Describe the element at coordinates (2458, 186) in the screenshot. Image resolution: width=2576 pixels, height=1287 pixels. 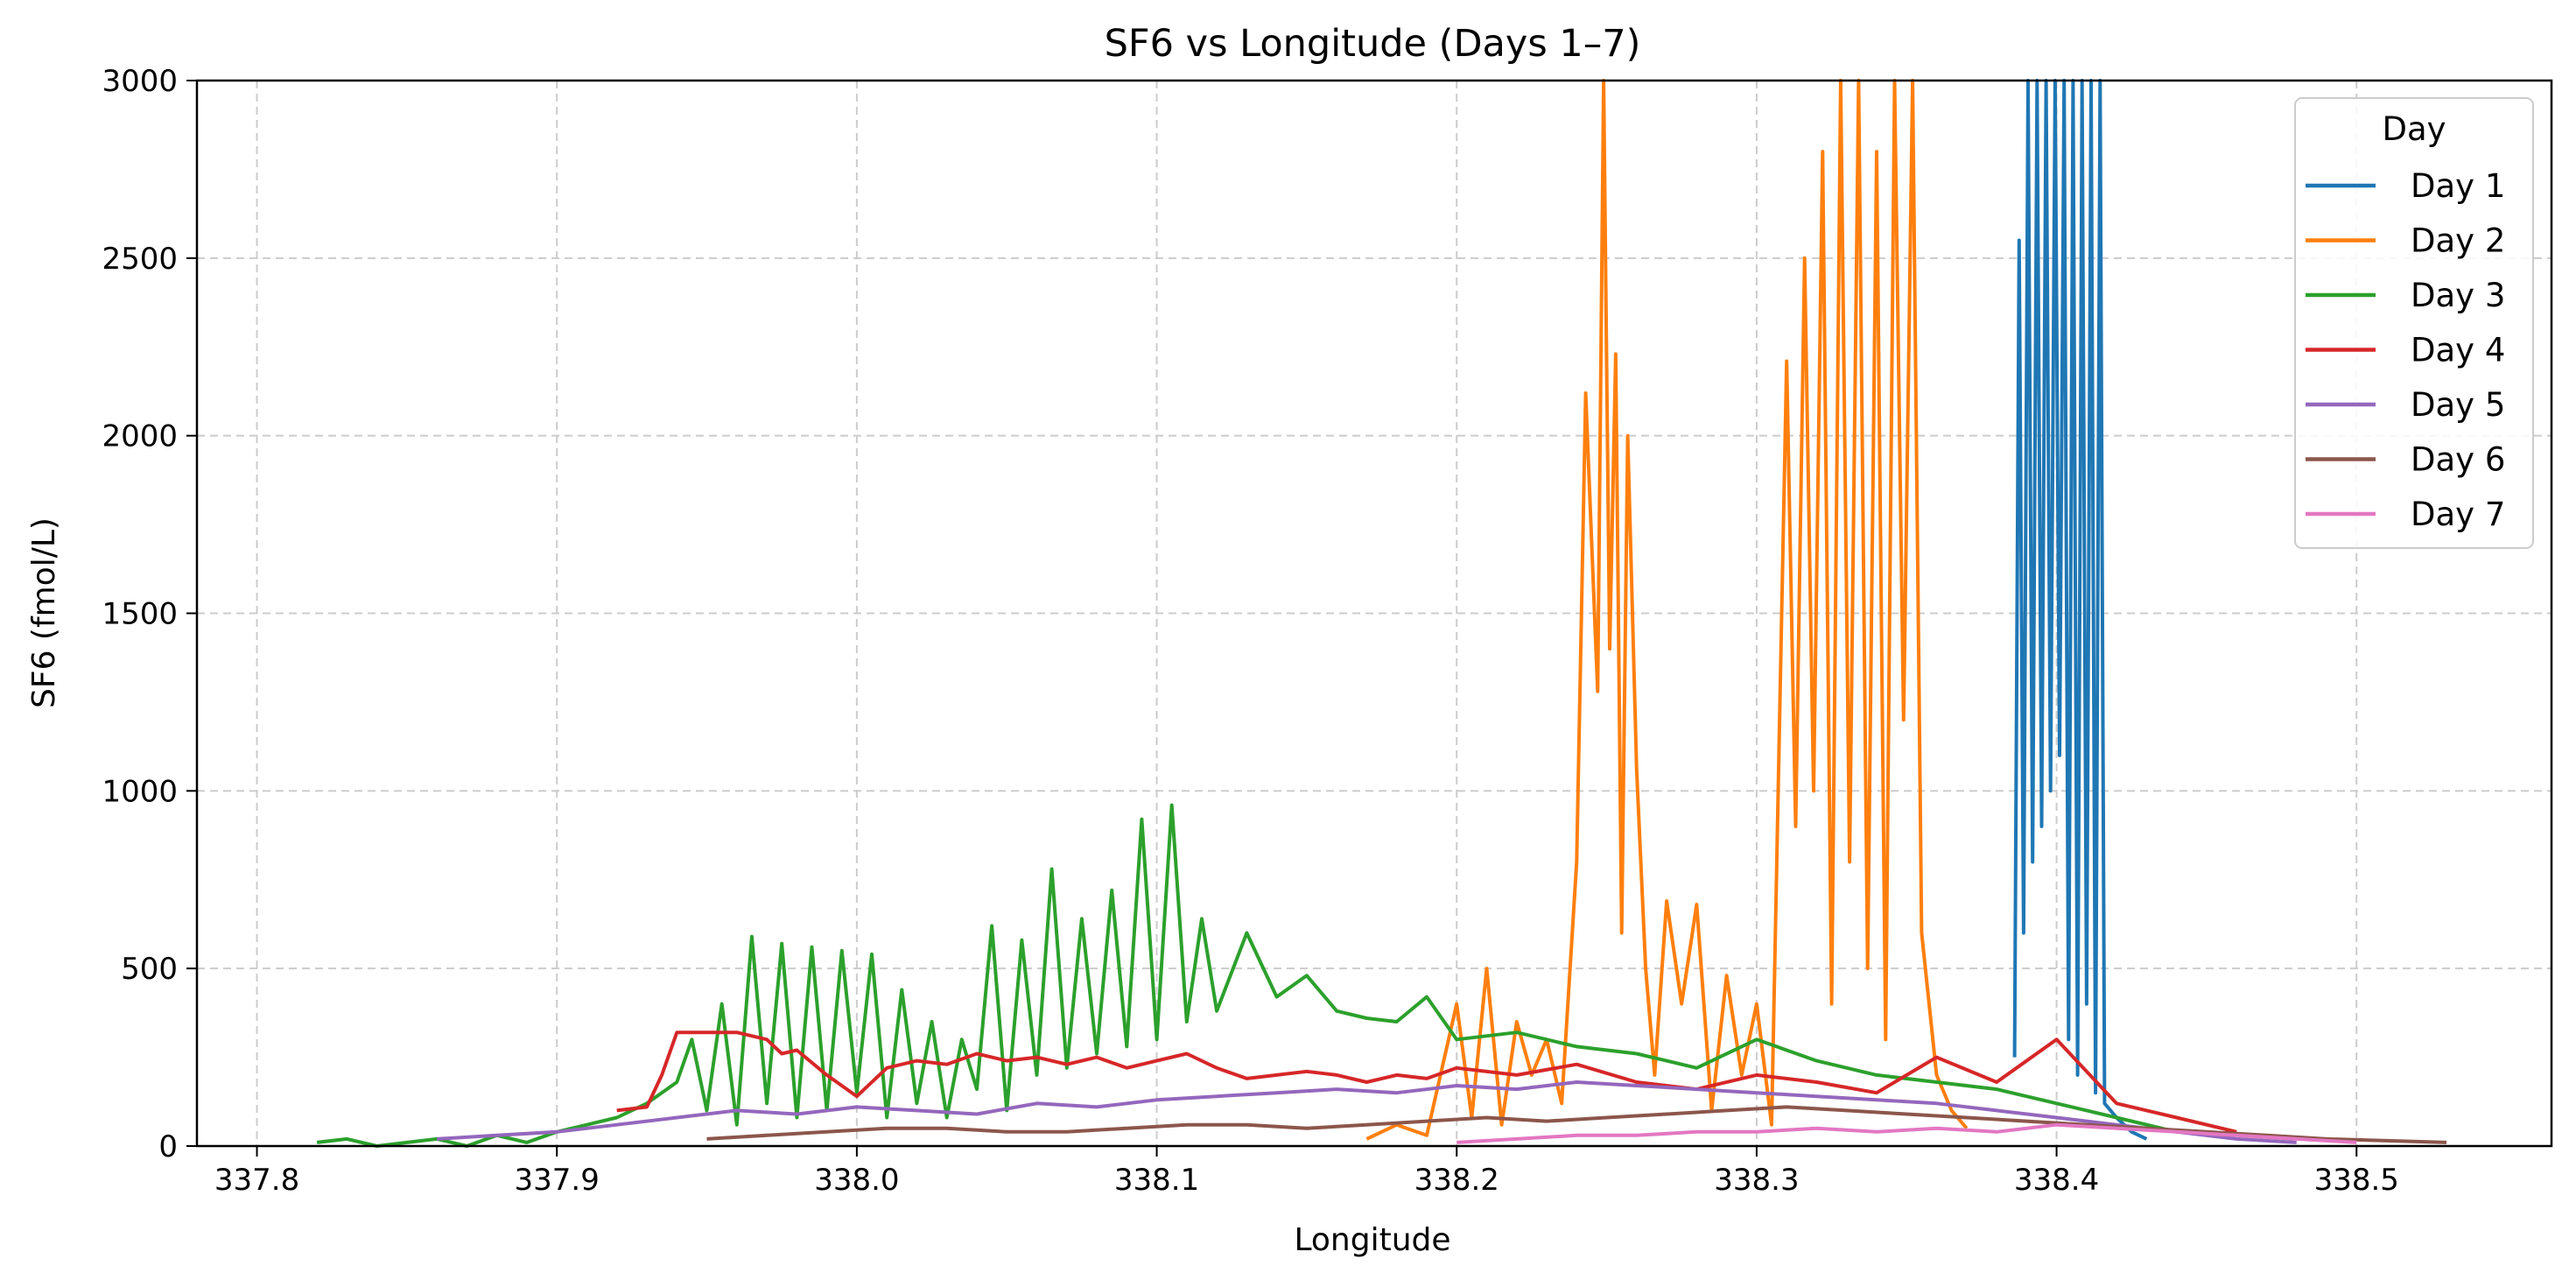
I see `legend-label: Day 1` at that location.